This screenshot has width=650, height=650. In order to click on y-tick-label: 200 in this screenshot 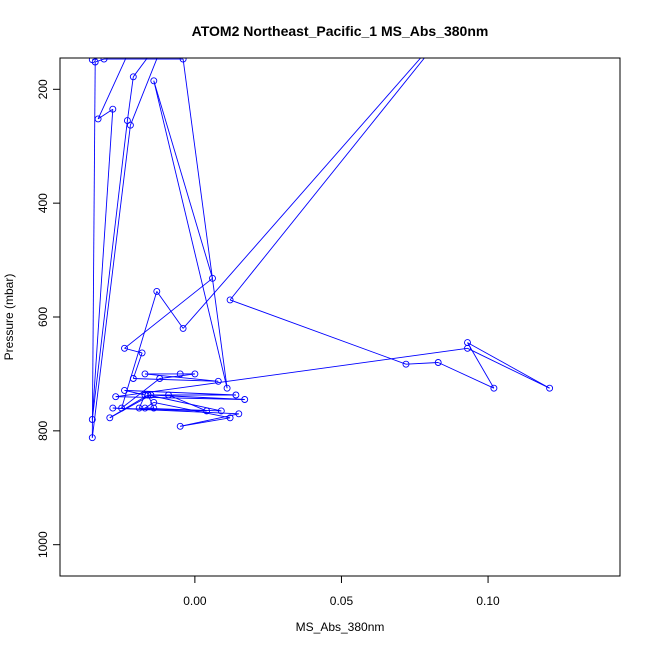, I will do `click(43, 89)`.